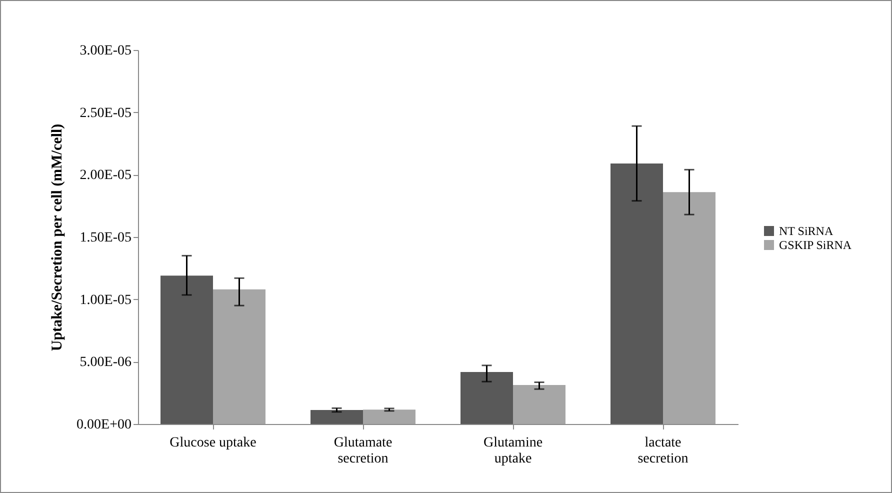 Image resolution: width=892 pixels, height=493 pixels. Describe the element at coordinates (106, 238) in the screenshot. I see `y-tick-label: 1.50E-05` at that location.